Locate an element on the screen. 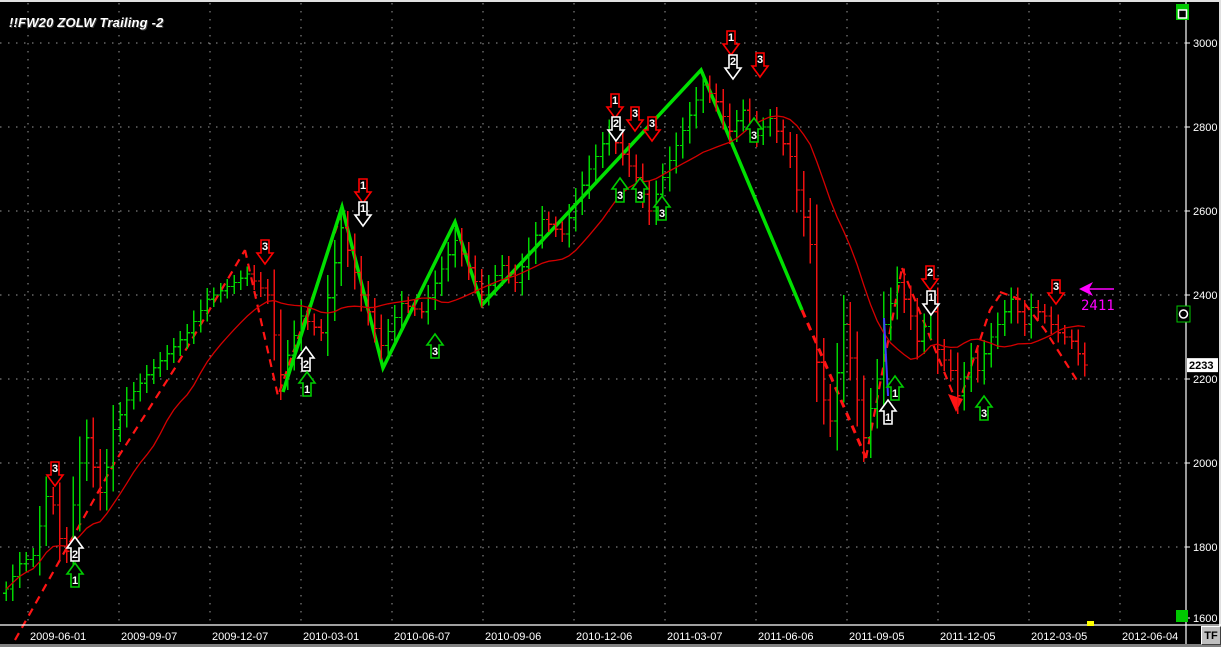  x-axis-label: 2011-09-05 is located at coordinates (876, 637).